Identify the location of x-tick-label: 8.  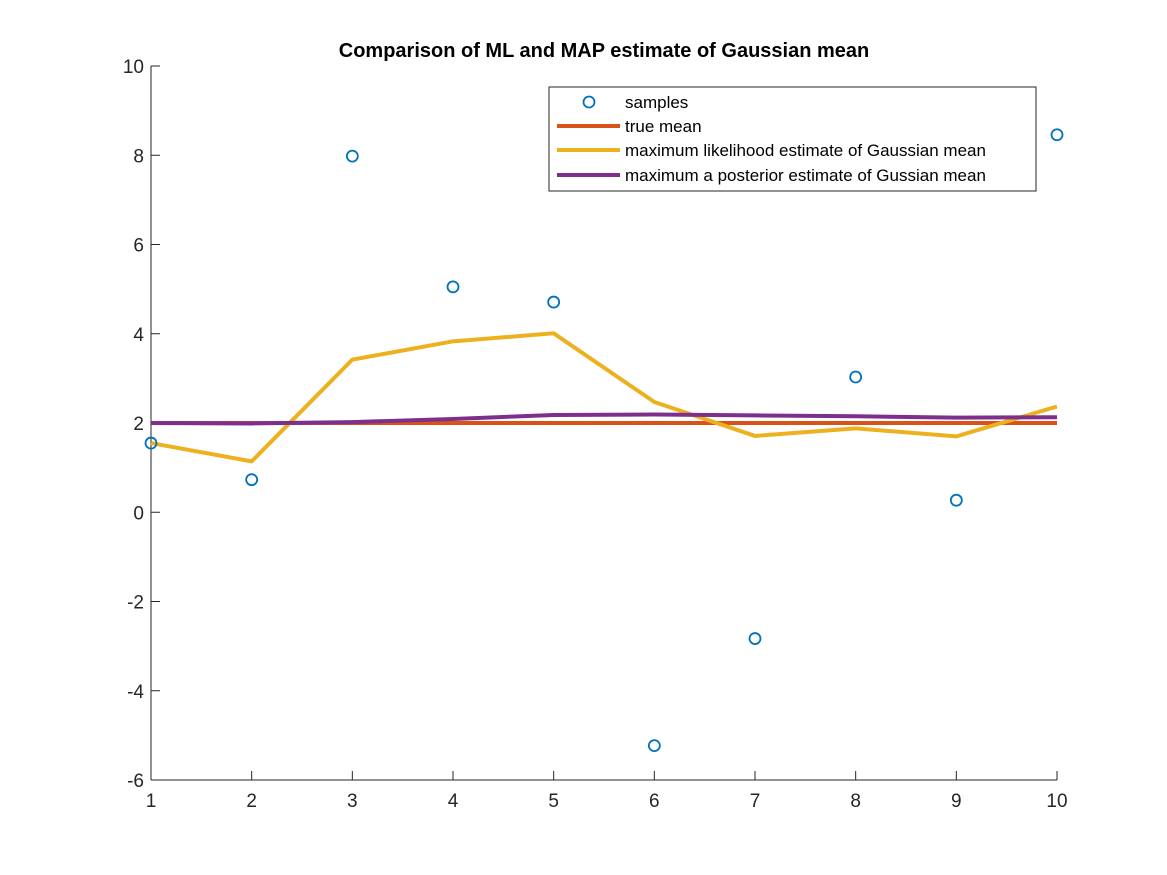
(855, 801).